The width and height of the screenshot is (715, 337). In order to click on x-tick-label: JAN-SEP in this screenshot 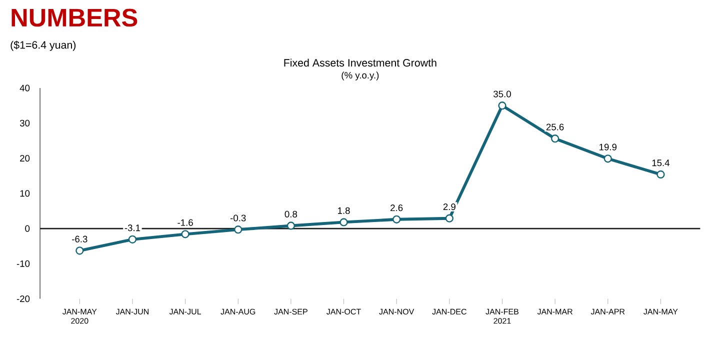, I will do `click(291, 311)`.